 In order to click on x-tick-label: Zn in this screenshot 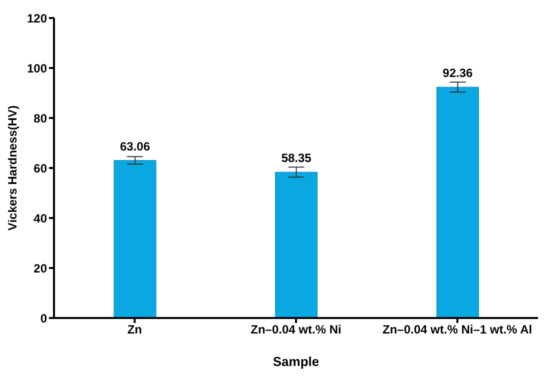, I will do `click(134, 329)`.